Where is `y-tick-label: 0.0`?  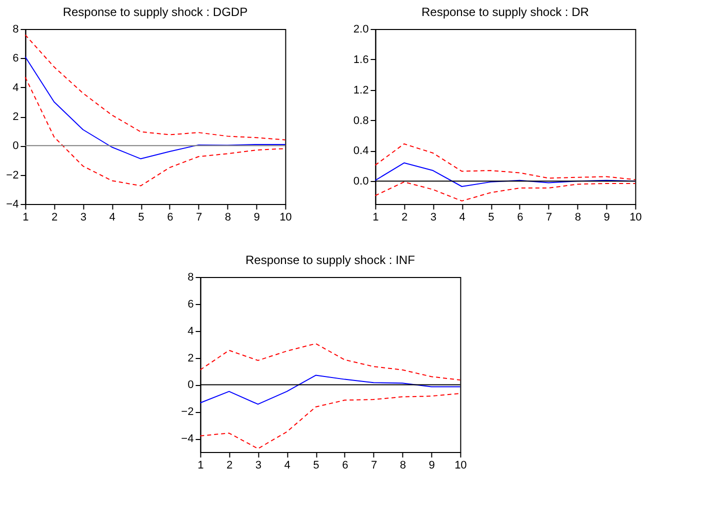 y-tick-label: 0.0 is located at coordinates (361, 182).